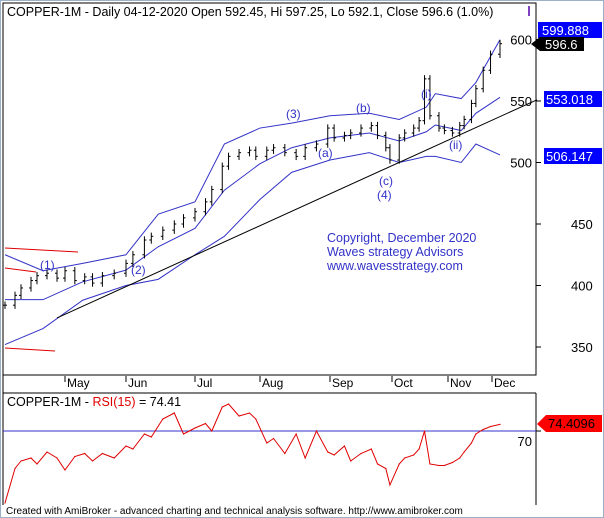 This screenshot has height=518, width=604. I want to click on x-tick-label: Dec, so click(504, 383).